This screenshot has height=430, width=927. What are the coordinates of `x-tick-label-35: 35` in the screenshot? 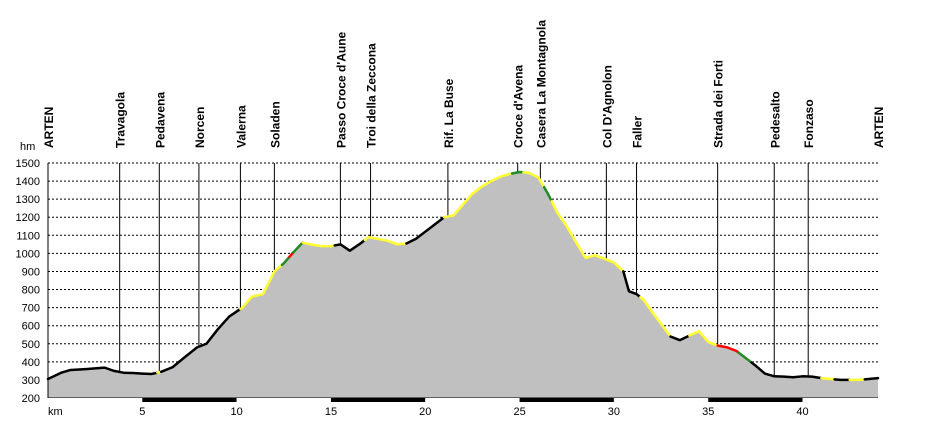 It's located at (708, 412).